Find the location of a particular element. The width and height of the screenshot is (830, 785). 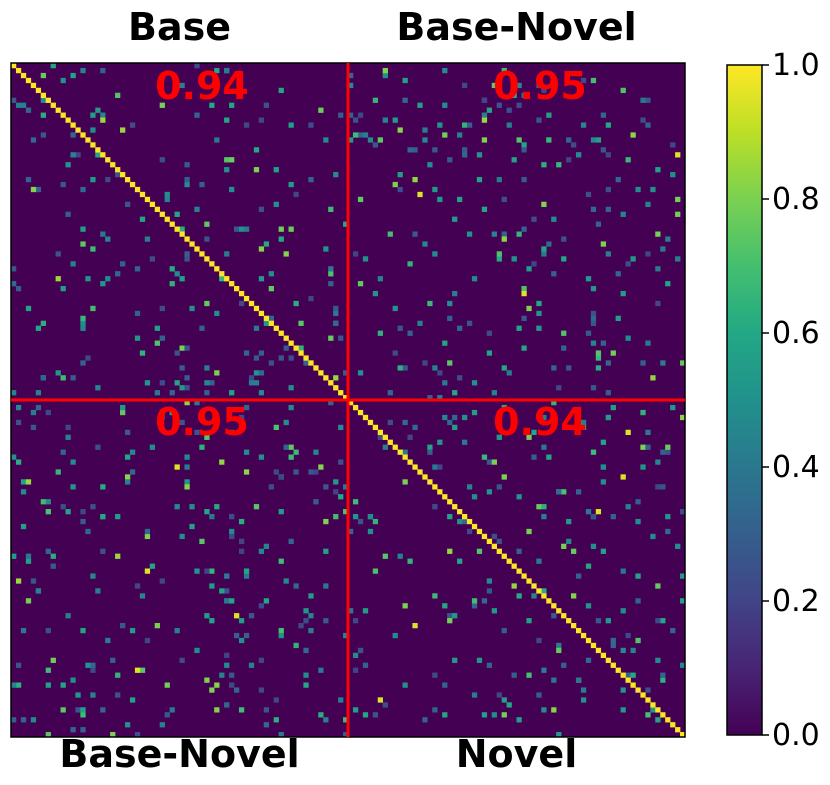

quadrant-label-bottom-left: Base-Novel is located at coordinates (179, 754).